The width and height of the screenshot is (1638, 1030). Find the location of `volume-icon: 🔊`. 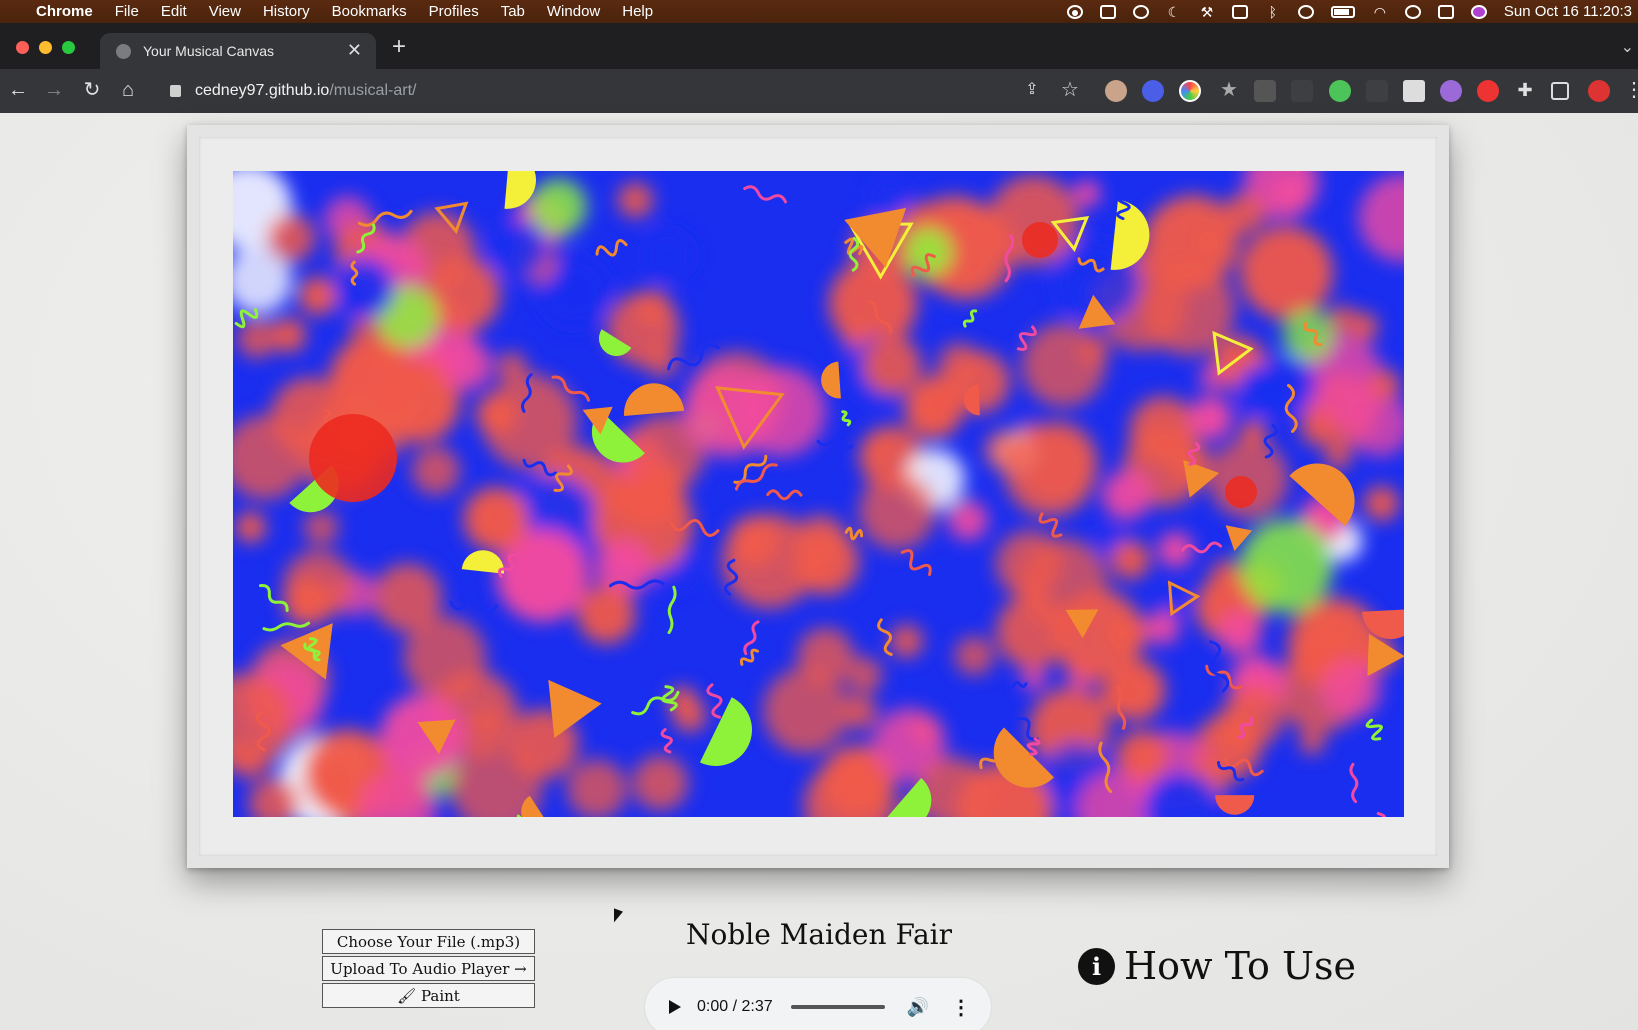

volume-icon: 🔊 is located at coordinates (918, 1006).